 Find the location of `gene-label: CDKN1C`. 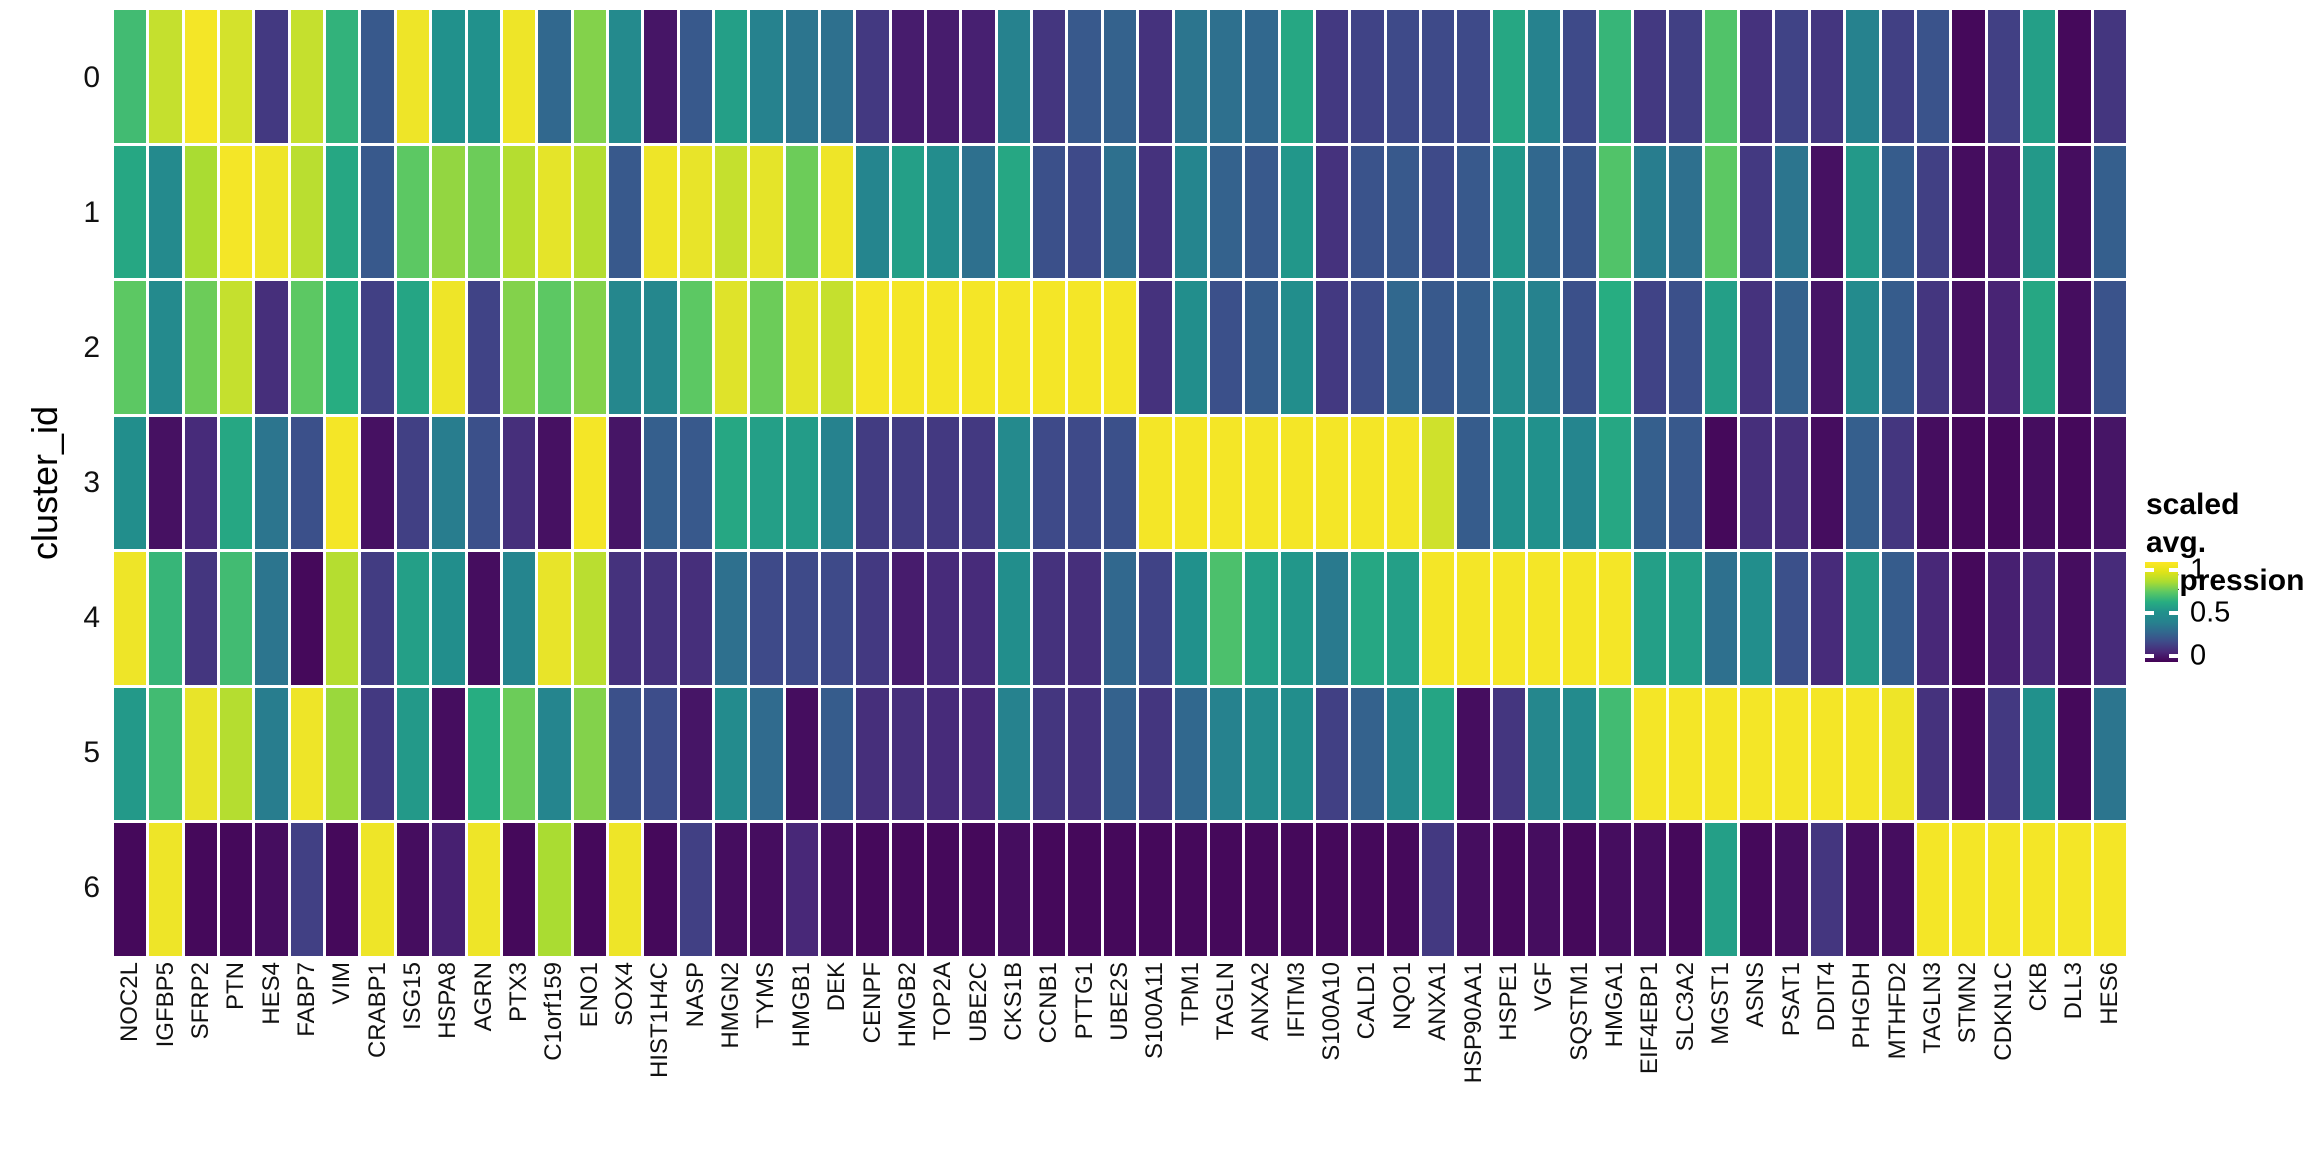

gene-label: CDKN1C is located at coordinates (2003, 1011).